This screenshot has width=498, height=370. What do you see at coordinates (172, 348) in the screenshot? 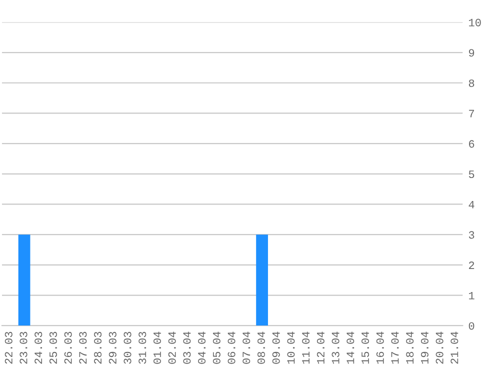
I see `x-tick-label: 02.04` at bounding box center [172, 348].